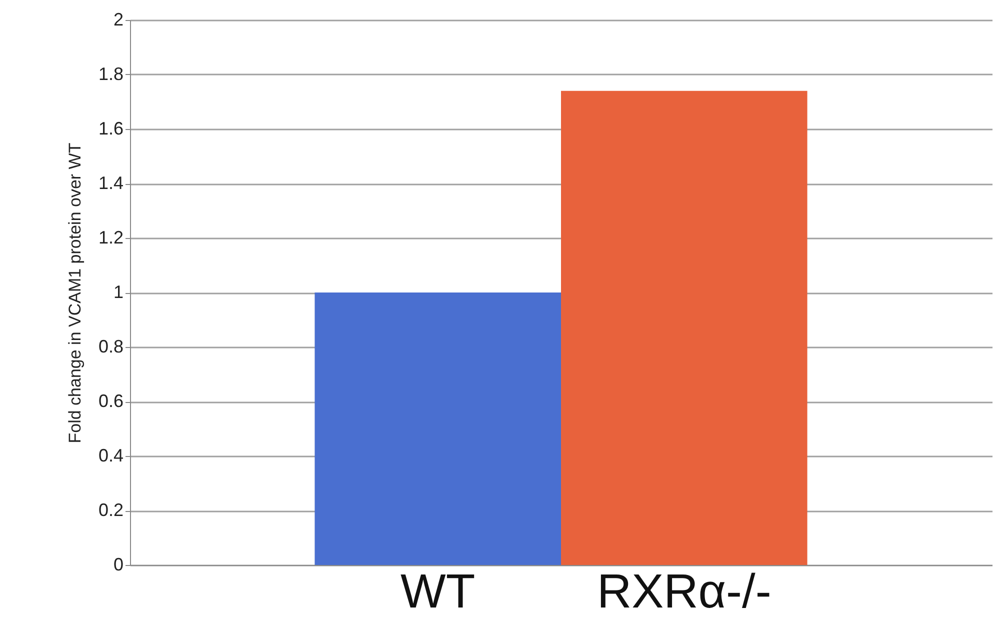 This screenshot has height=626, width=997. What do you see at coordinates (111, 456) in the screenshot?
I see `y-tick-label: 0.4` at bounding box center [111, 456].